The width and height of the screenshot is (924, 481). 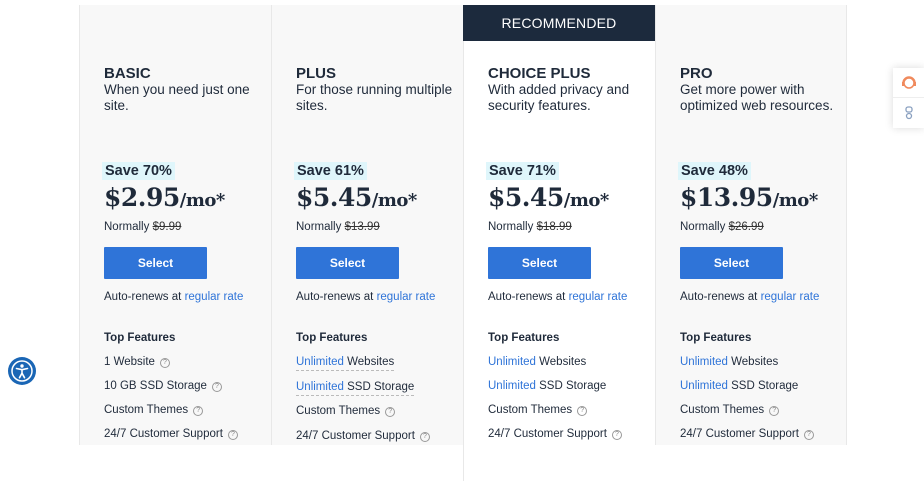 I want to click on feature-item: 1 Website?, so click(x=137, y=362).